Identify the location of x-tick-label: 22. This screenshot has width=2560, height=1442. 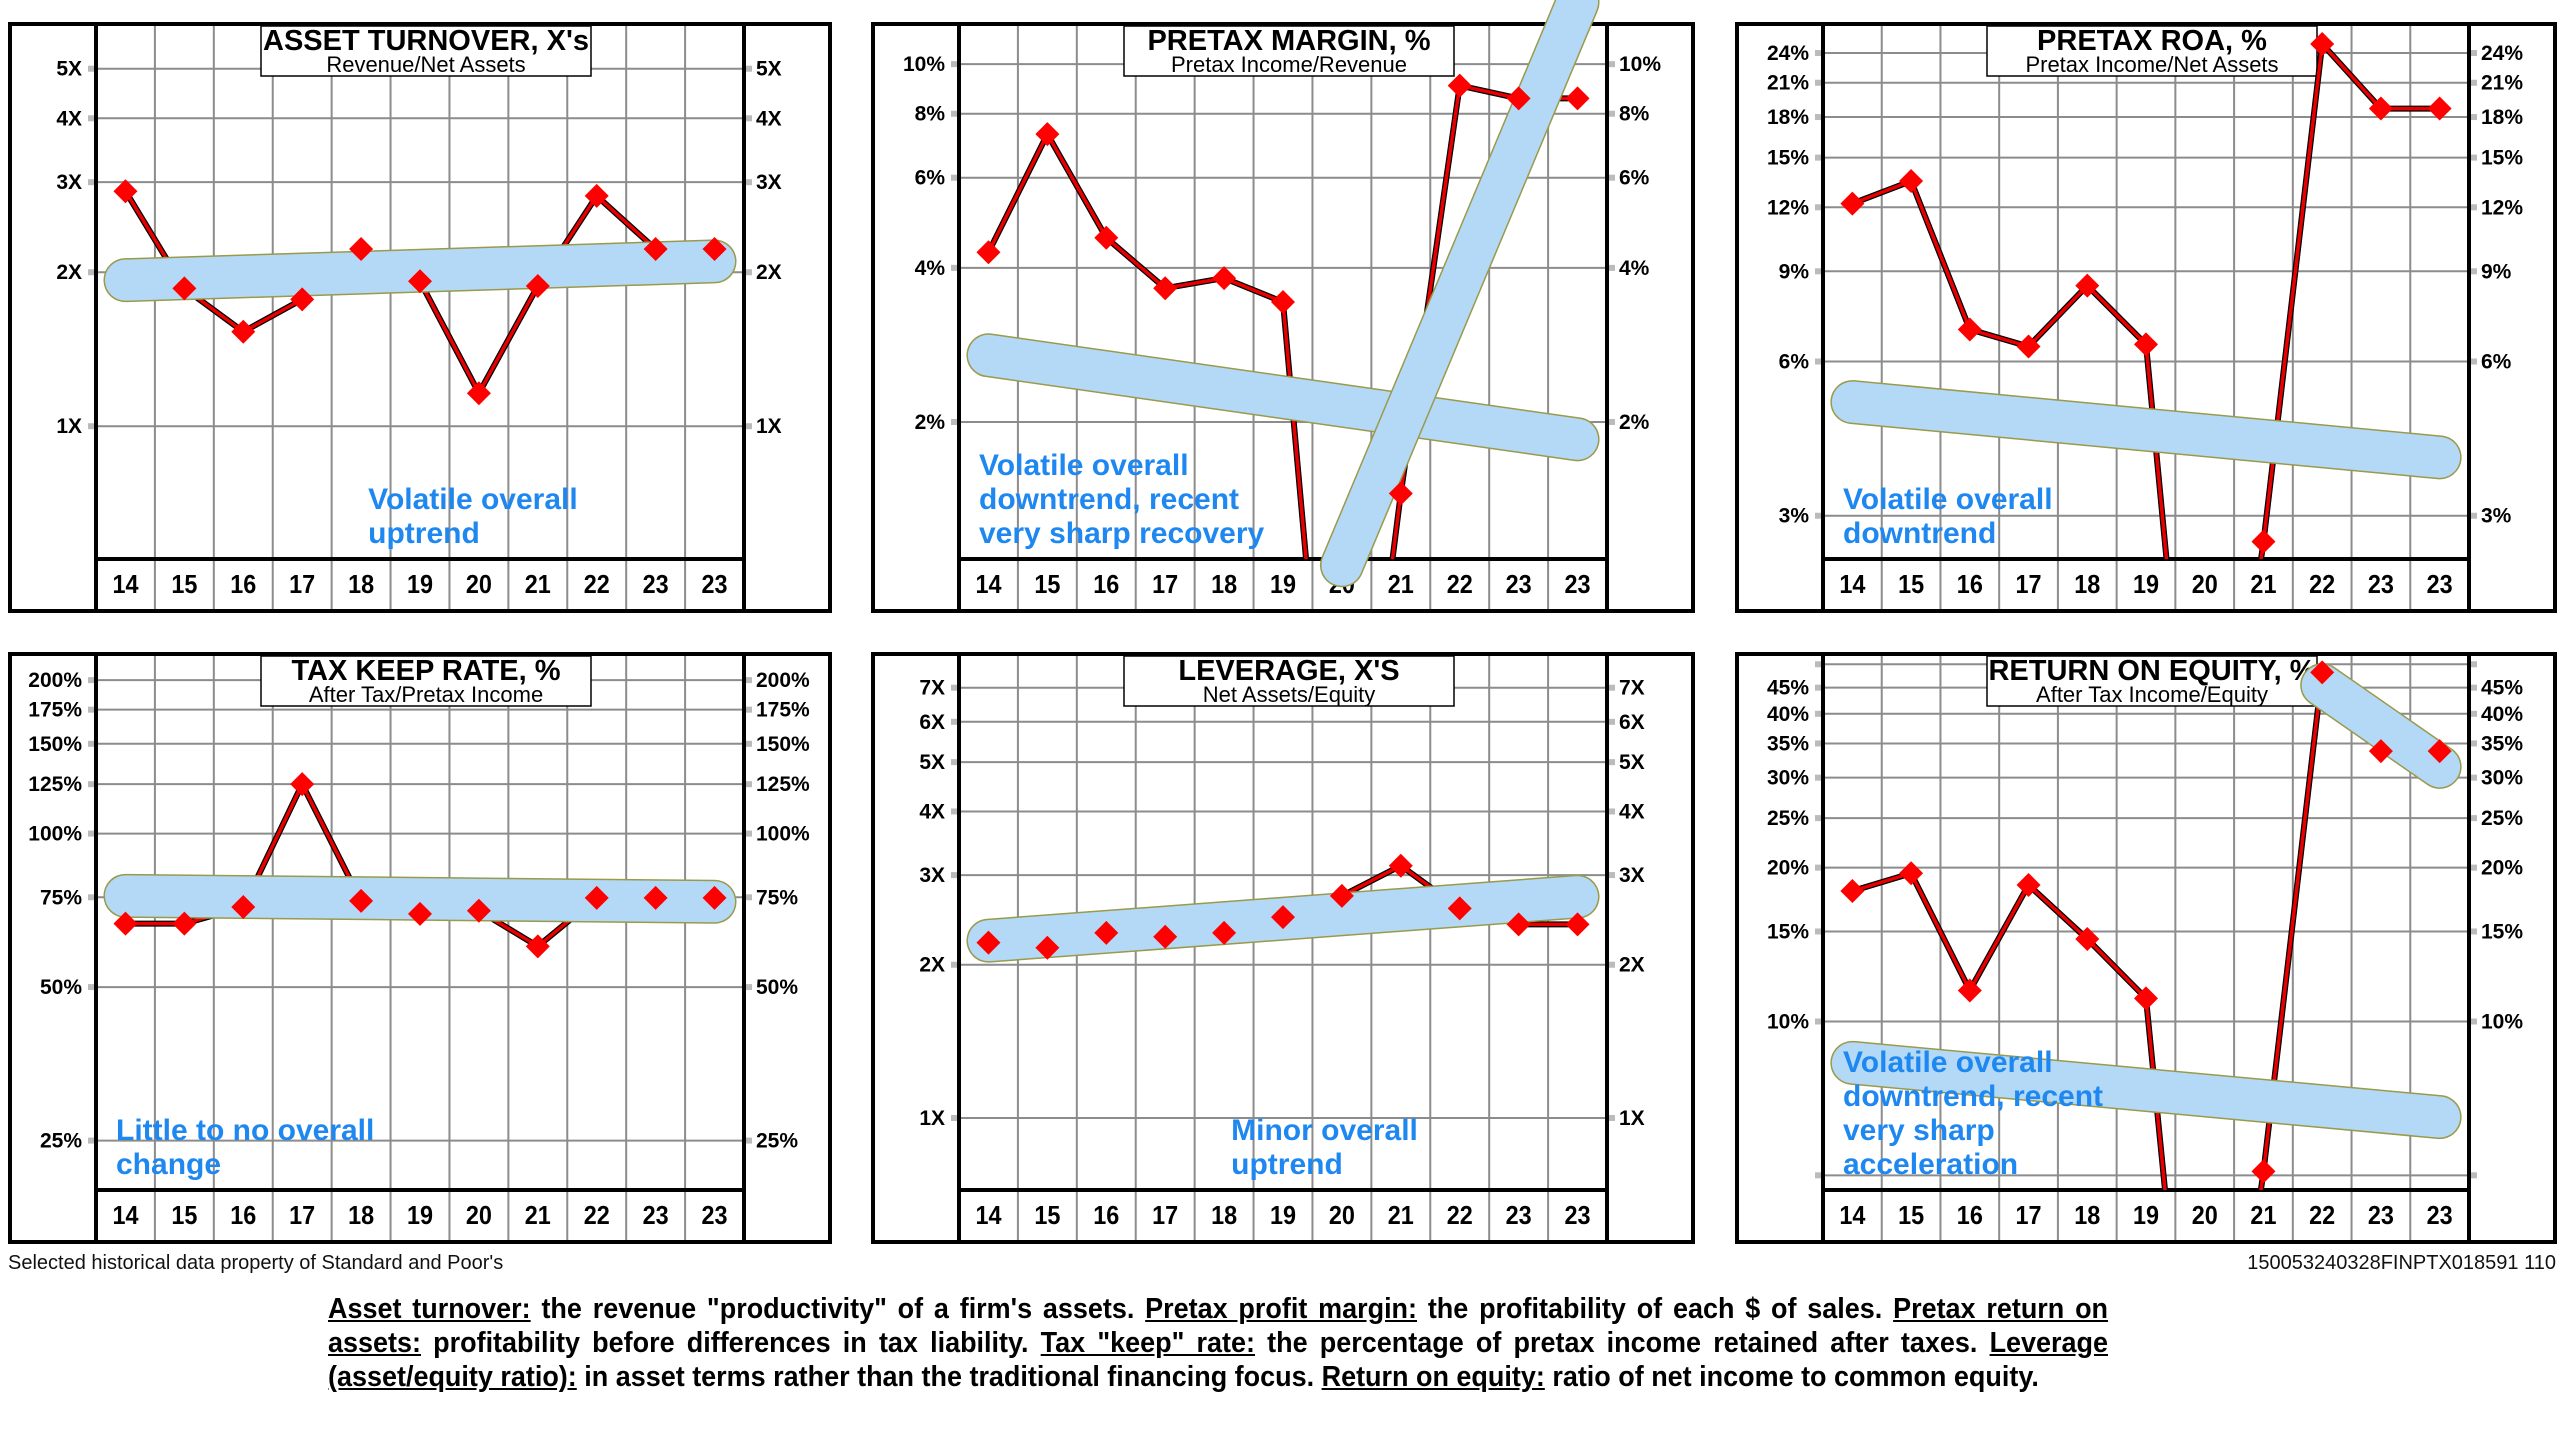
(597, 1216).